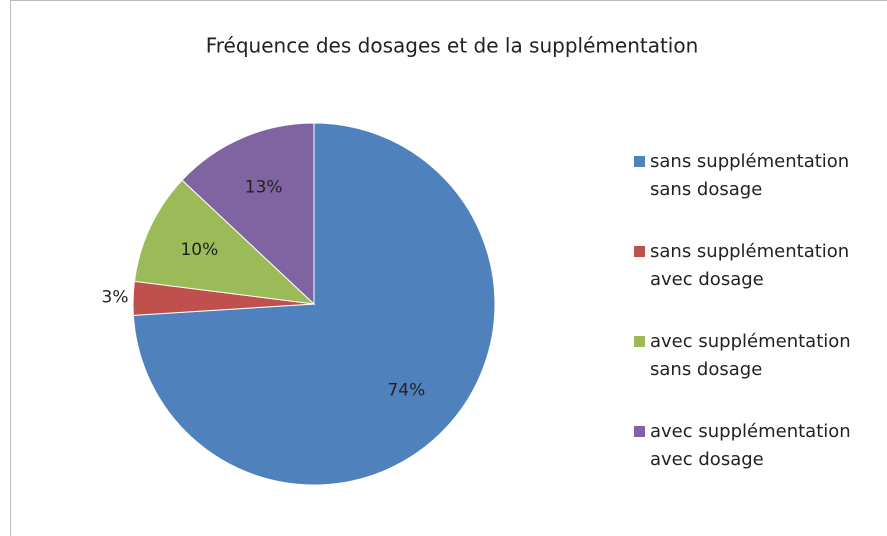  What do you see at coordinates (264, 188) in the screenshot?
I see `data-label: 13%` at bounding box center [264, 188].